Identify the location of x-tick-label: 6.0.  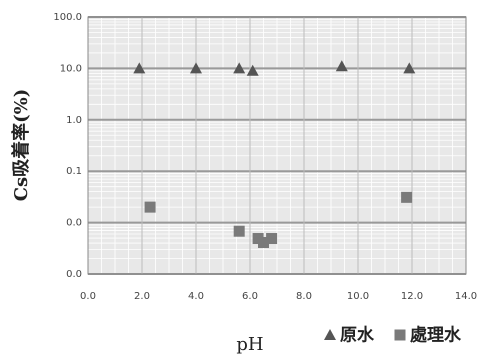
(250, 296).